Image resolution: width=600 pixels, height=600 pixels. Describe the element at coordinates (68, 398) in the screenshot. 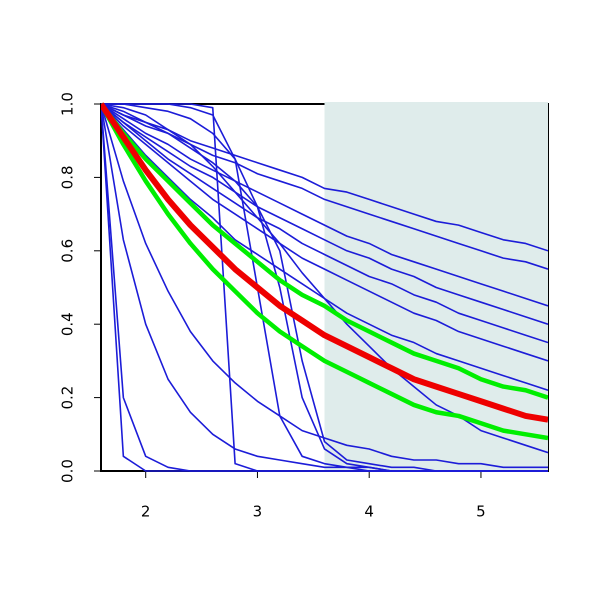

I see `y-tick-label: 0.2` at that location.